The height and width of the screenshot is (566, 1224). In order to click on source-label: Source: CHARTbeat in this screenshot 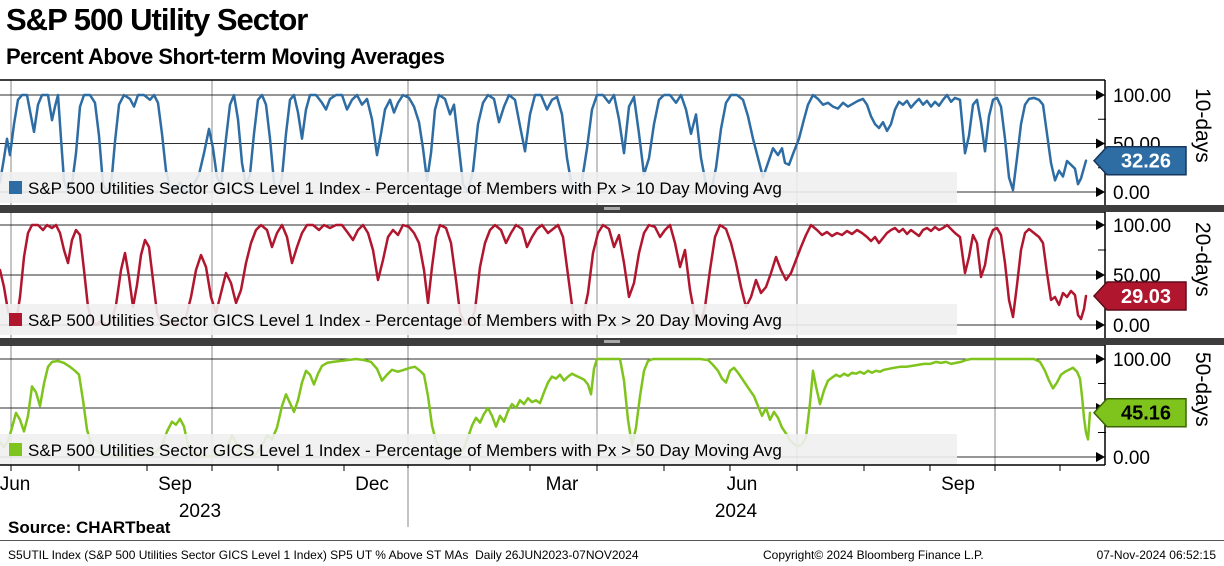, I will do `click(89, 527)`.